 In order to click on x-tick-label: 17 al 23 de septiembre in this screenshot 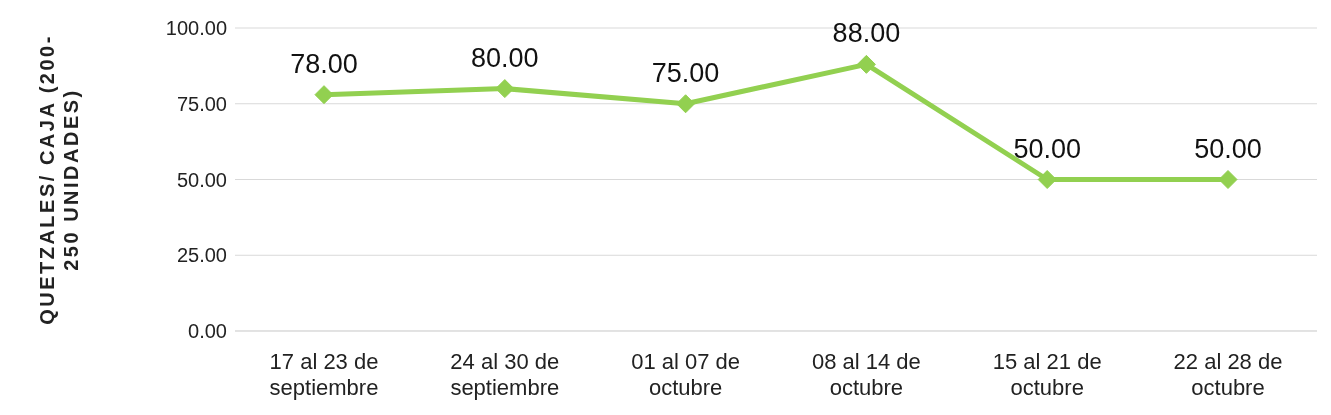, I will do `click(324, 374)`.